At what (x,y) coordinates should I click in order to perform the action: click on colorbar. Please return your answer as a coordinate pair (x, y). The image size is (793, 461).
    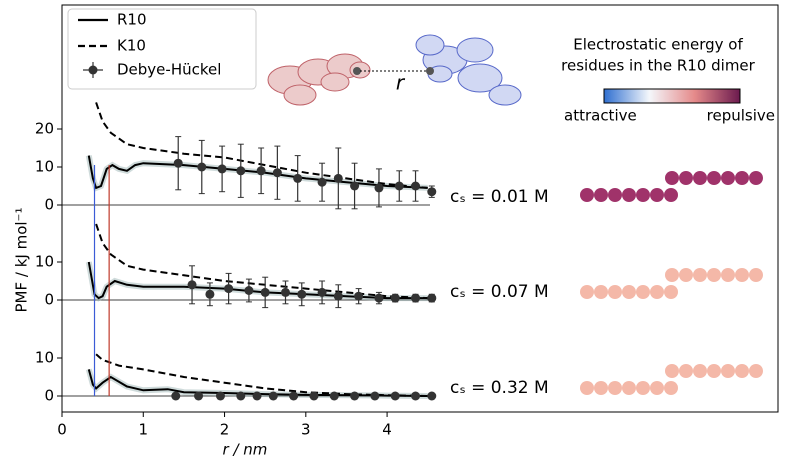
    Looking at the image, I should click on (672, 96).